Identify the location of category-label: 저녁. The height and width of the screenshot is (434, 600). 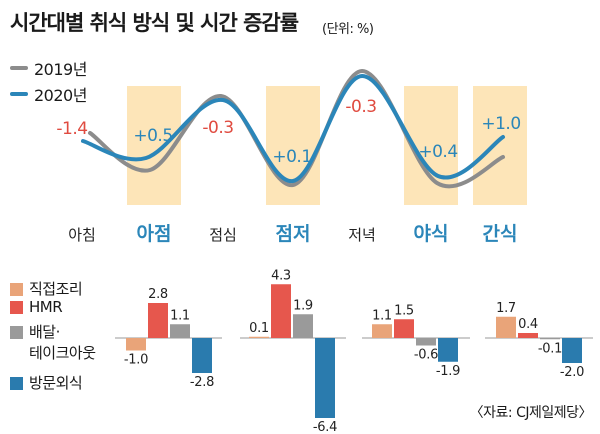
(362, 235).